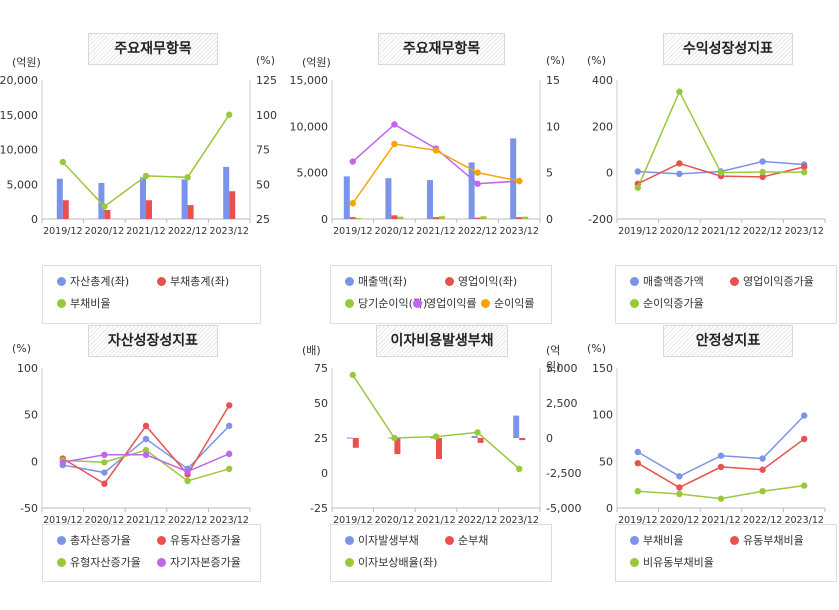 This screenshot has width=839, height=610. I want to click on legend-item: 이자보상배율(좌), so click(391, 563).